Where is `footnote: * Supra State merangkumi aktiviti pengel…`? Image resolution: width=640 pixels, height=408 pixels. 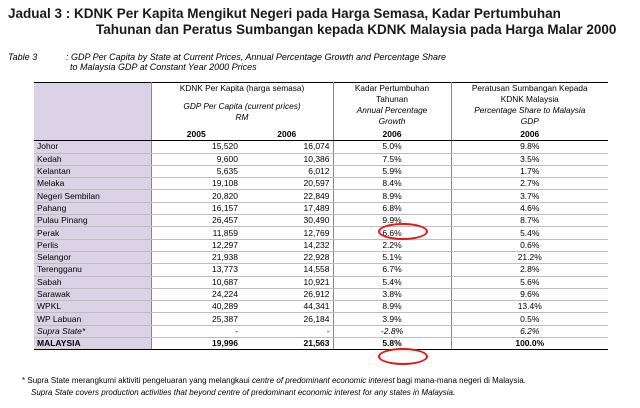
footnote: * Supra State merangkumi aktiviti pengel… is located at coordinates (274, 386).